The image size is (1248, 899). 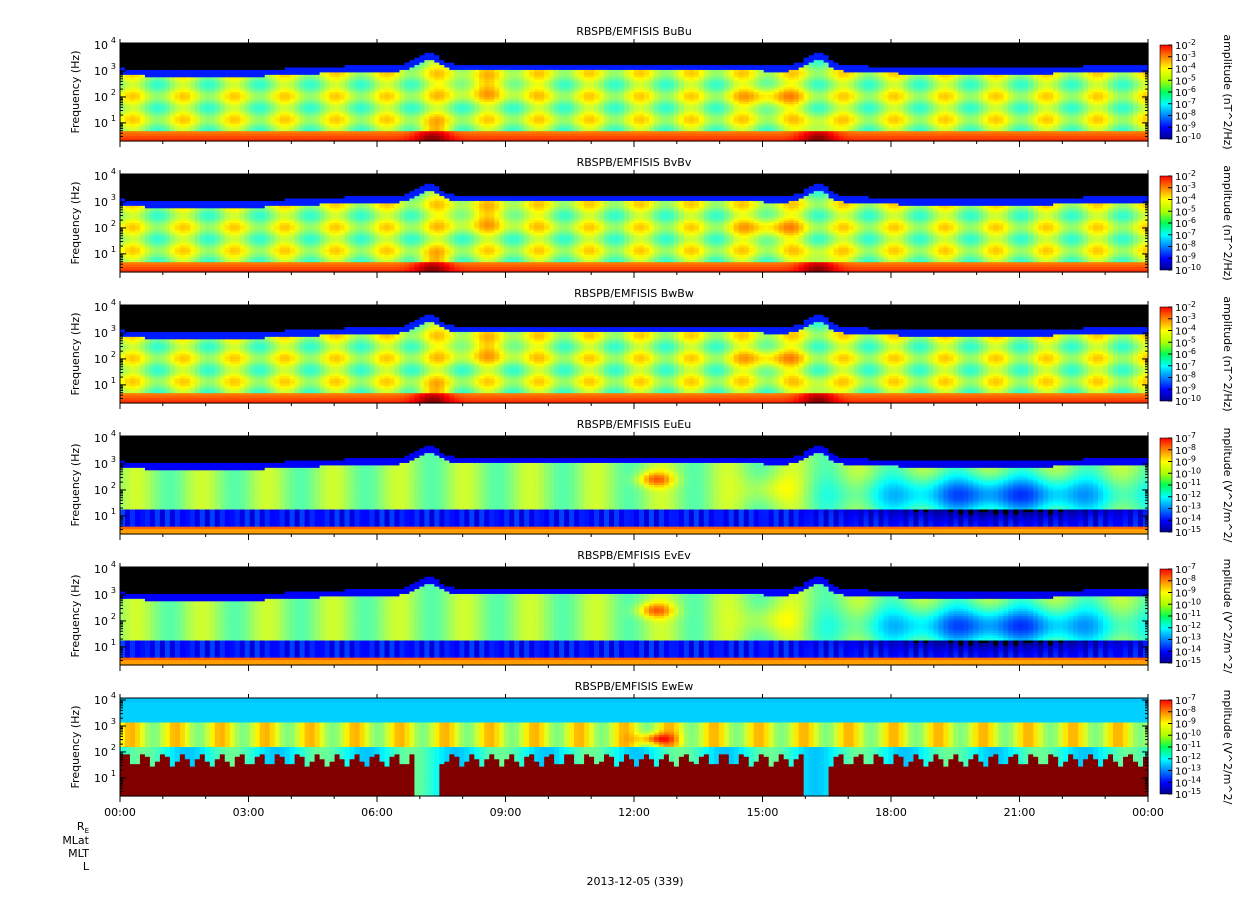 What do you see at coordinates (249, 812) in the screenshot?
I see `x-tick-label: 03:00` at bounding box center [249, 812].